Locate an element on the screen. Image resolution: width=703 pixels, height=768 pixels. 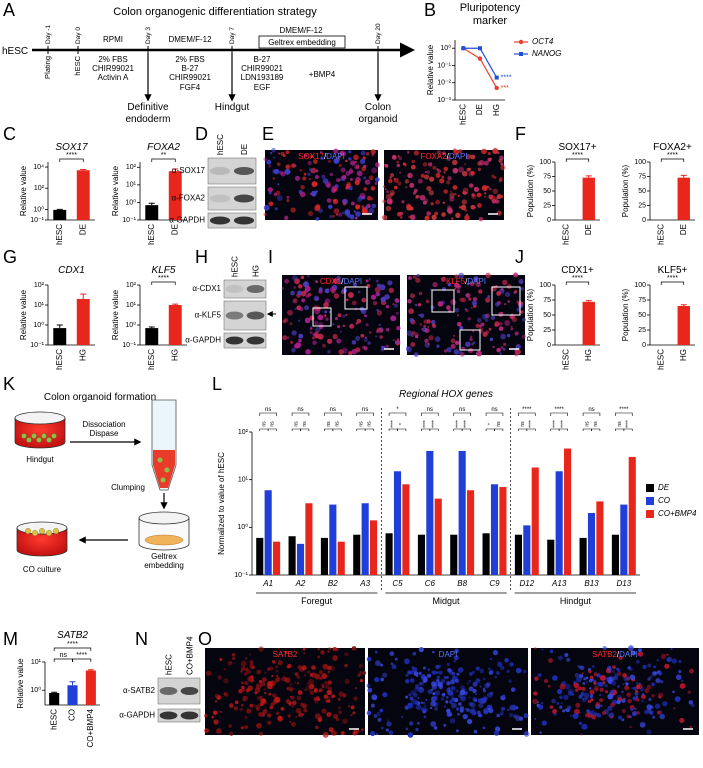
sig-label: ns is located at coordinates (300, 410).